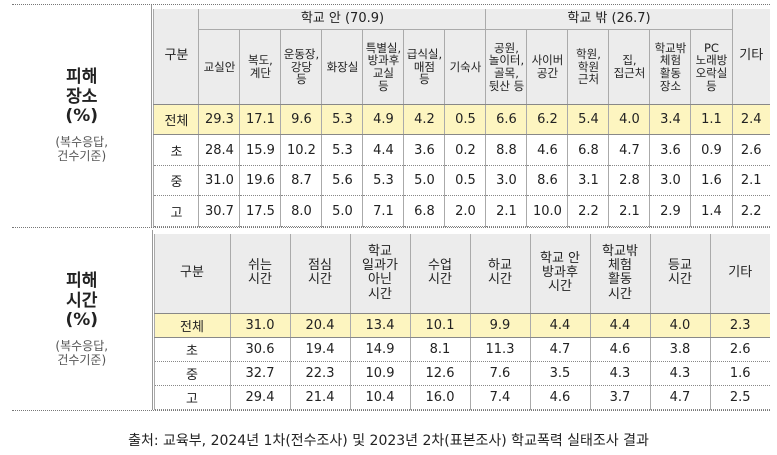 This screenshot has height=455, width=777. I want to click on cell: 6.2, so click(547, 120).